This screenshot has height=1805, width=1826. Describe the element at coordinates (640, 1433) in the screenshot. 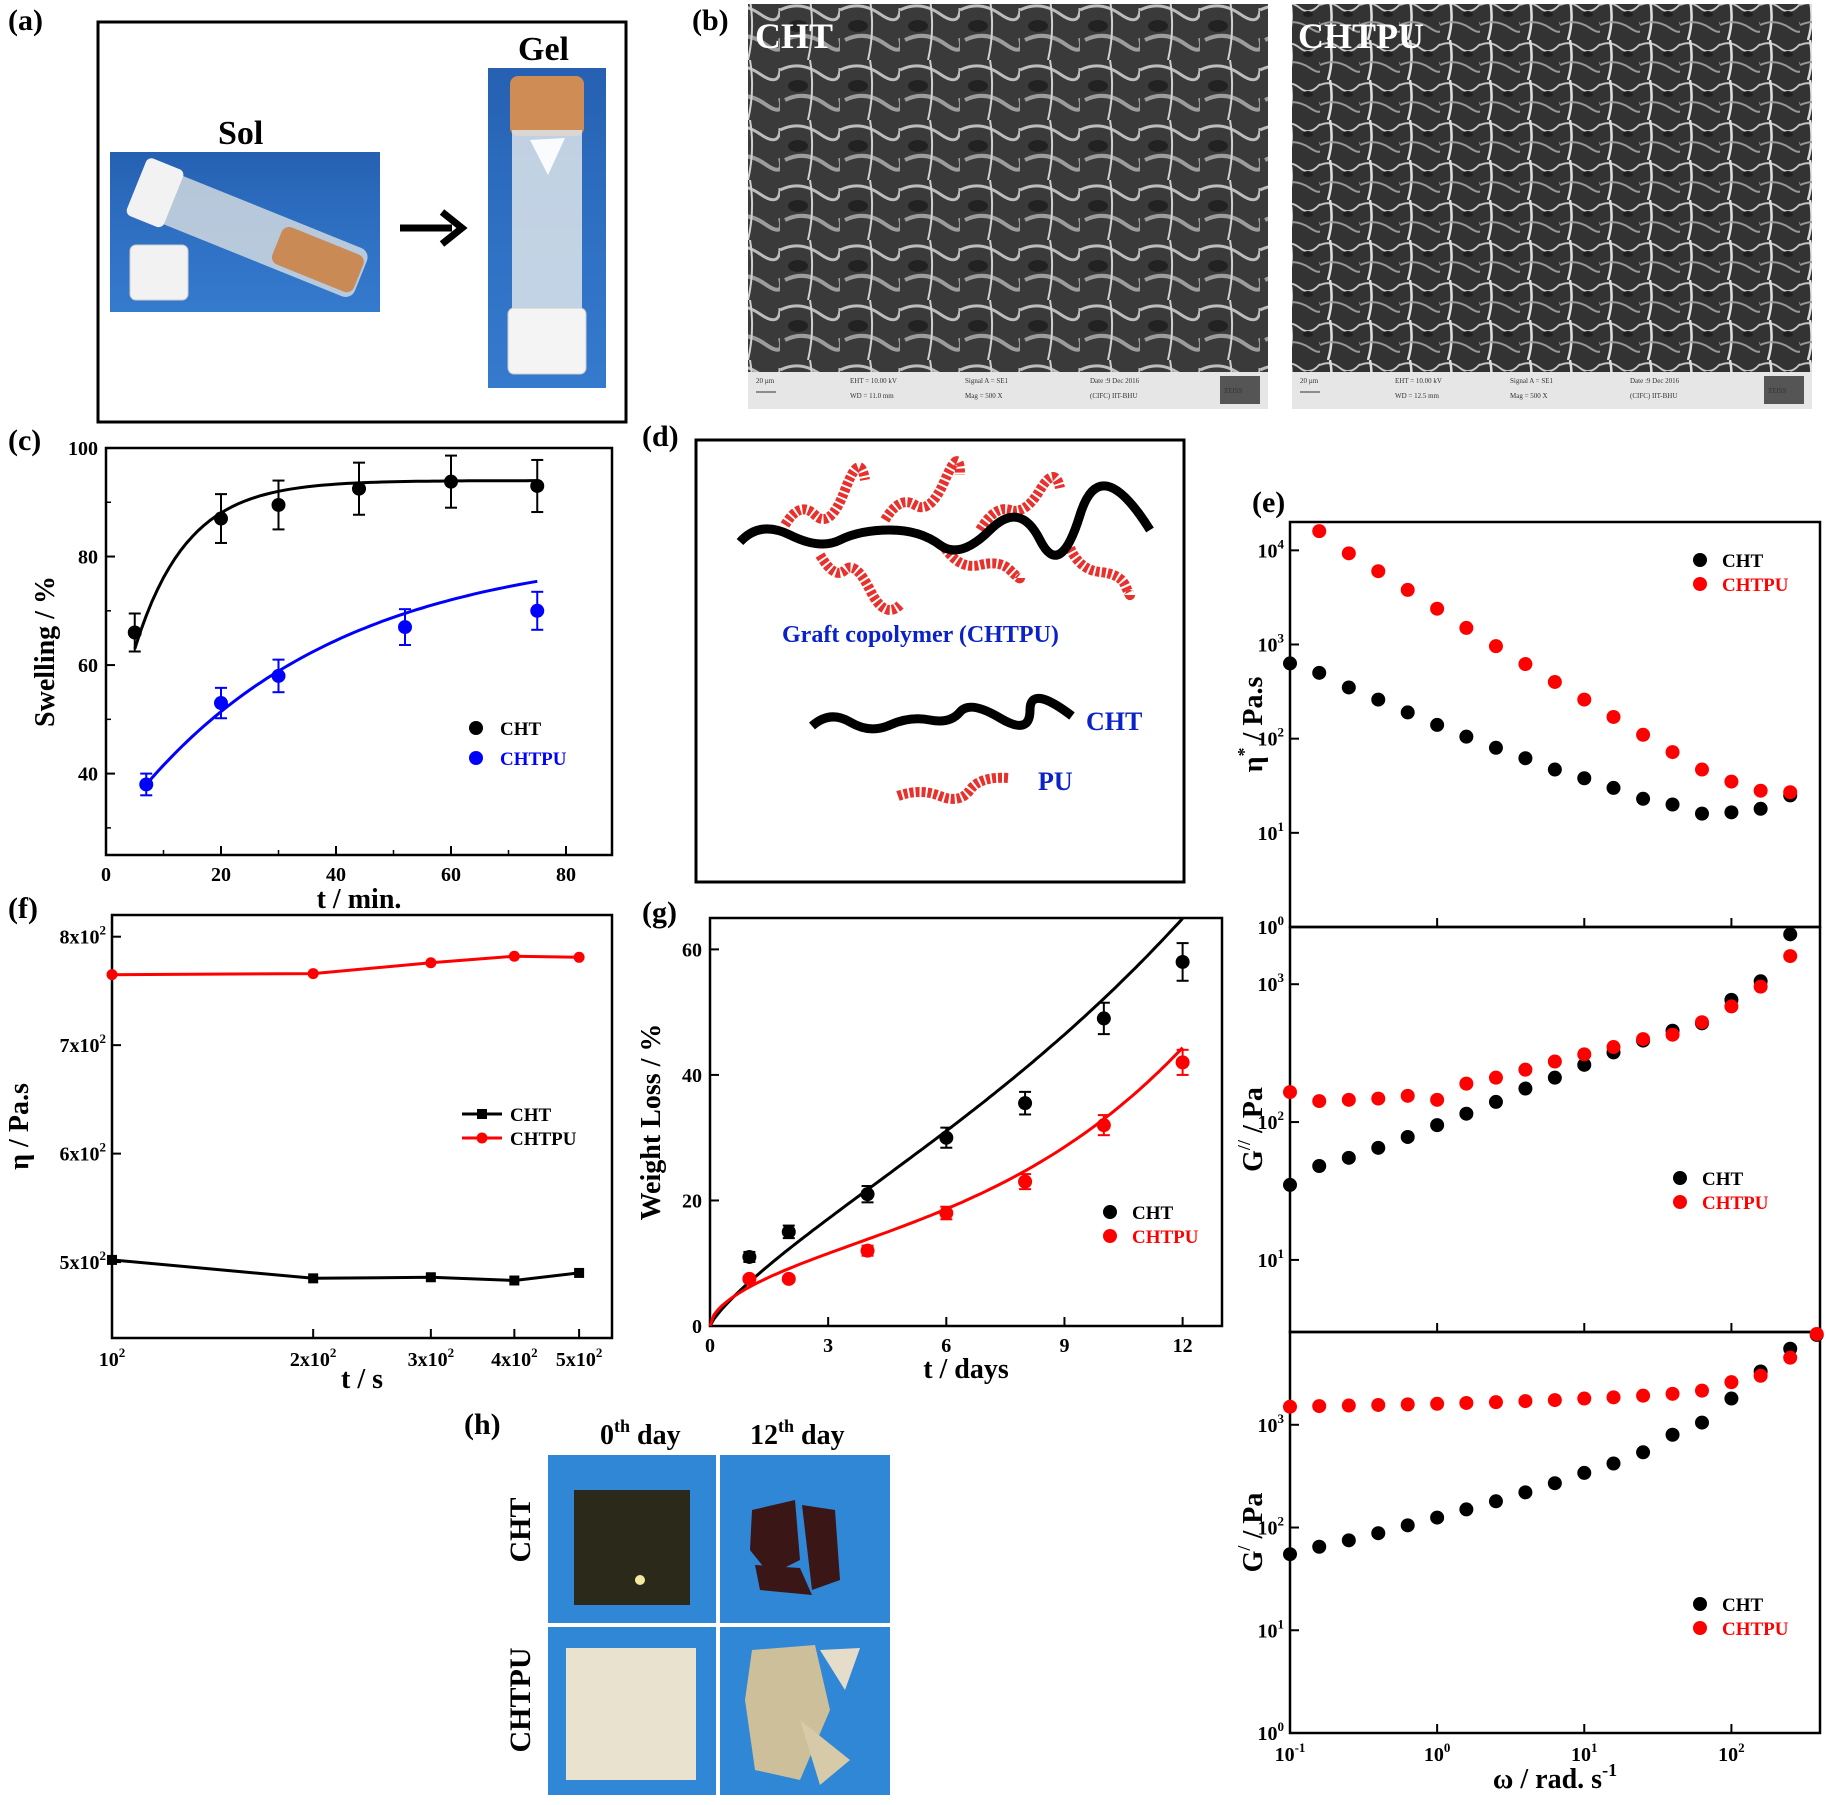

I see `column-label-day0: 0th day` at that location.